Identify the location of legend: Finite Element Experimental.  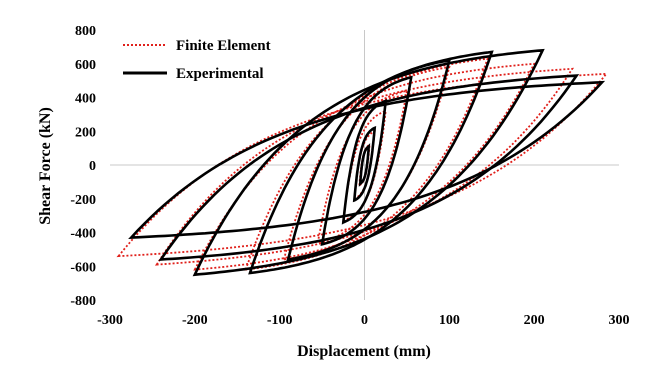
(197, 60).